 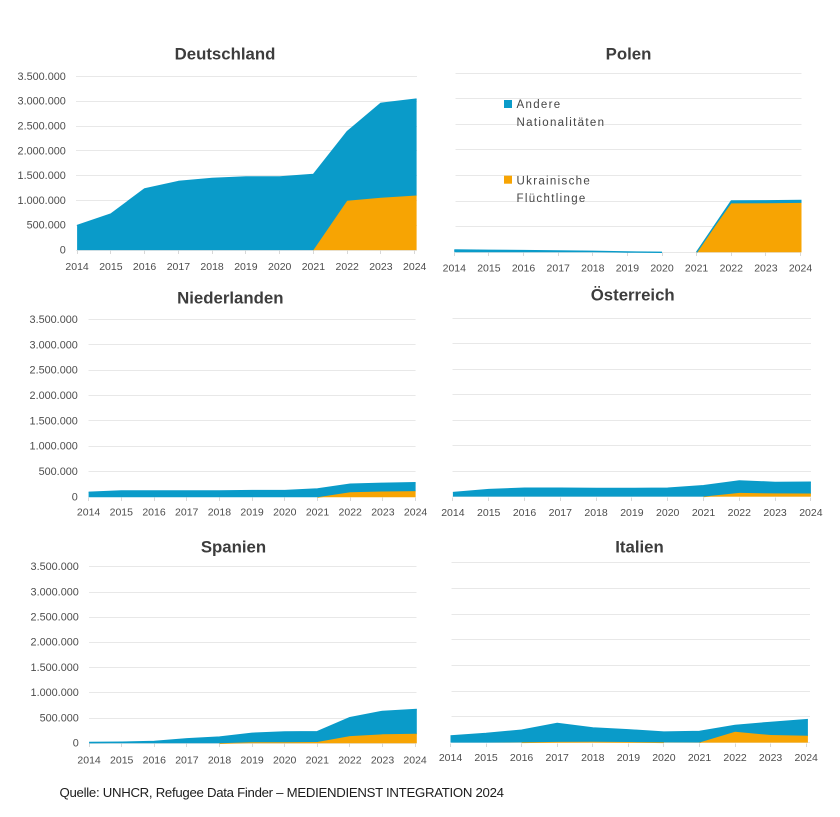 What do you see at coordinates (554, 181) in the screenshot?
I see `svg-text: Ukrainische` at bounding box center [554, 181].